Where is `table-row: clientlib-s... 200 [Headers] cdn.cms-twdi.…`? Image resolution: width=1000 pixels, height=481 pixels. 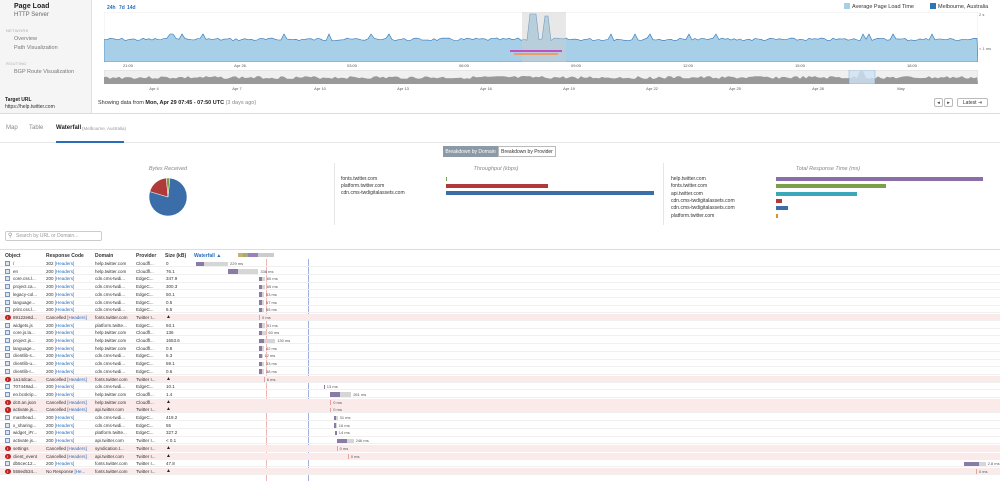
table-row: clientlib-s... 200 [Headers] cdn.cms-twdi.… is located at coordinates (500, 356).